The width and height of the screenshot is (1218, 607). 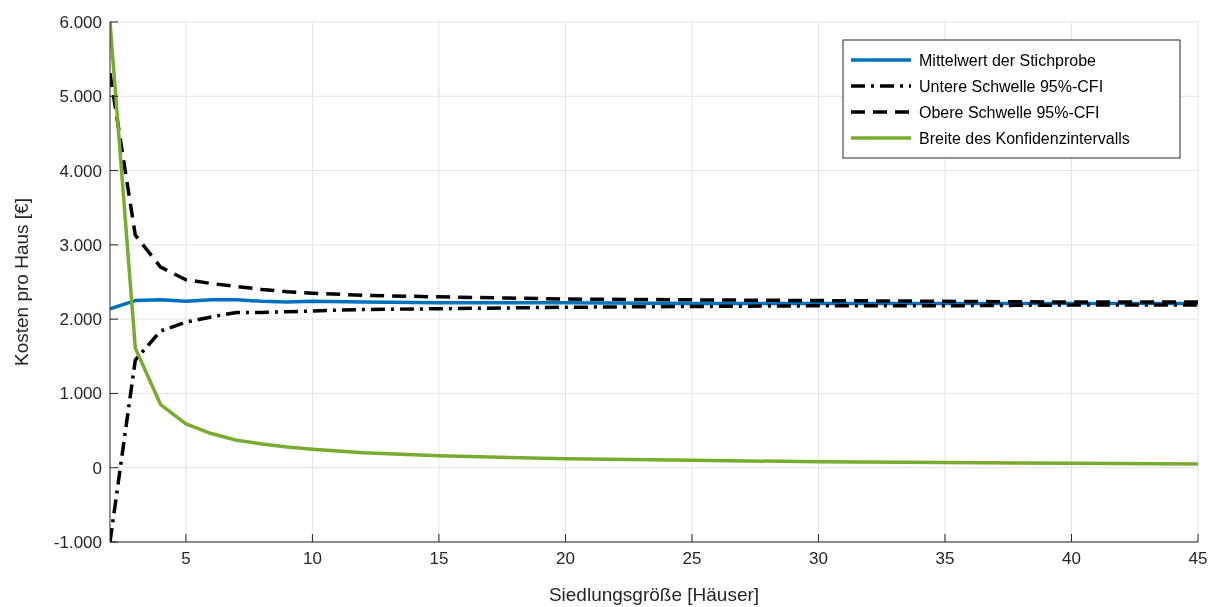 What do you see at coordinates (80, 97) in the screenshot?
I see `y-tick-label: 5.000` at bounding box center [80, 97].